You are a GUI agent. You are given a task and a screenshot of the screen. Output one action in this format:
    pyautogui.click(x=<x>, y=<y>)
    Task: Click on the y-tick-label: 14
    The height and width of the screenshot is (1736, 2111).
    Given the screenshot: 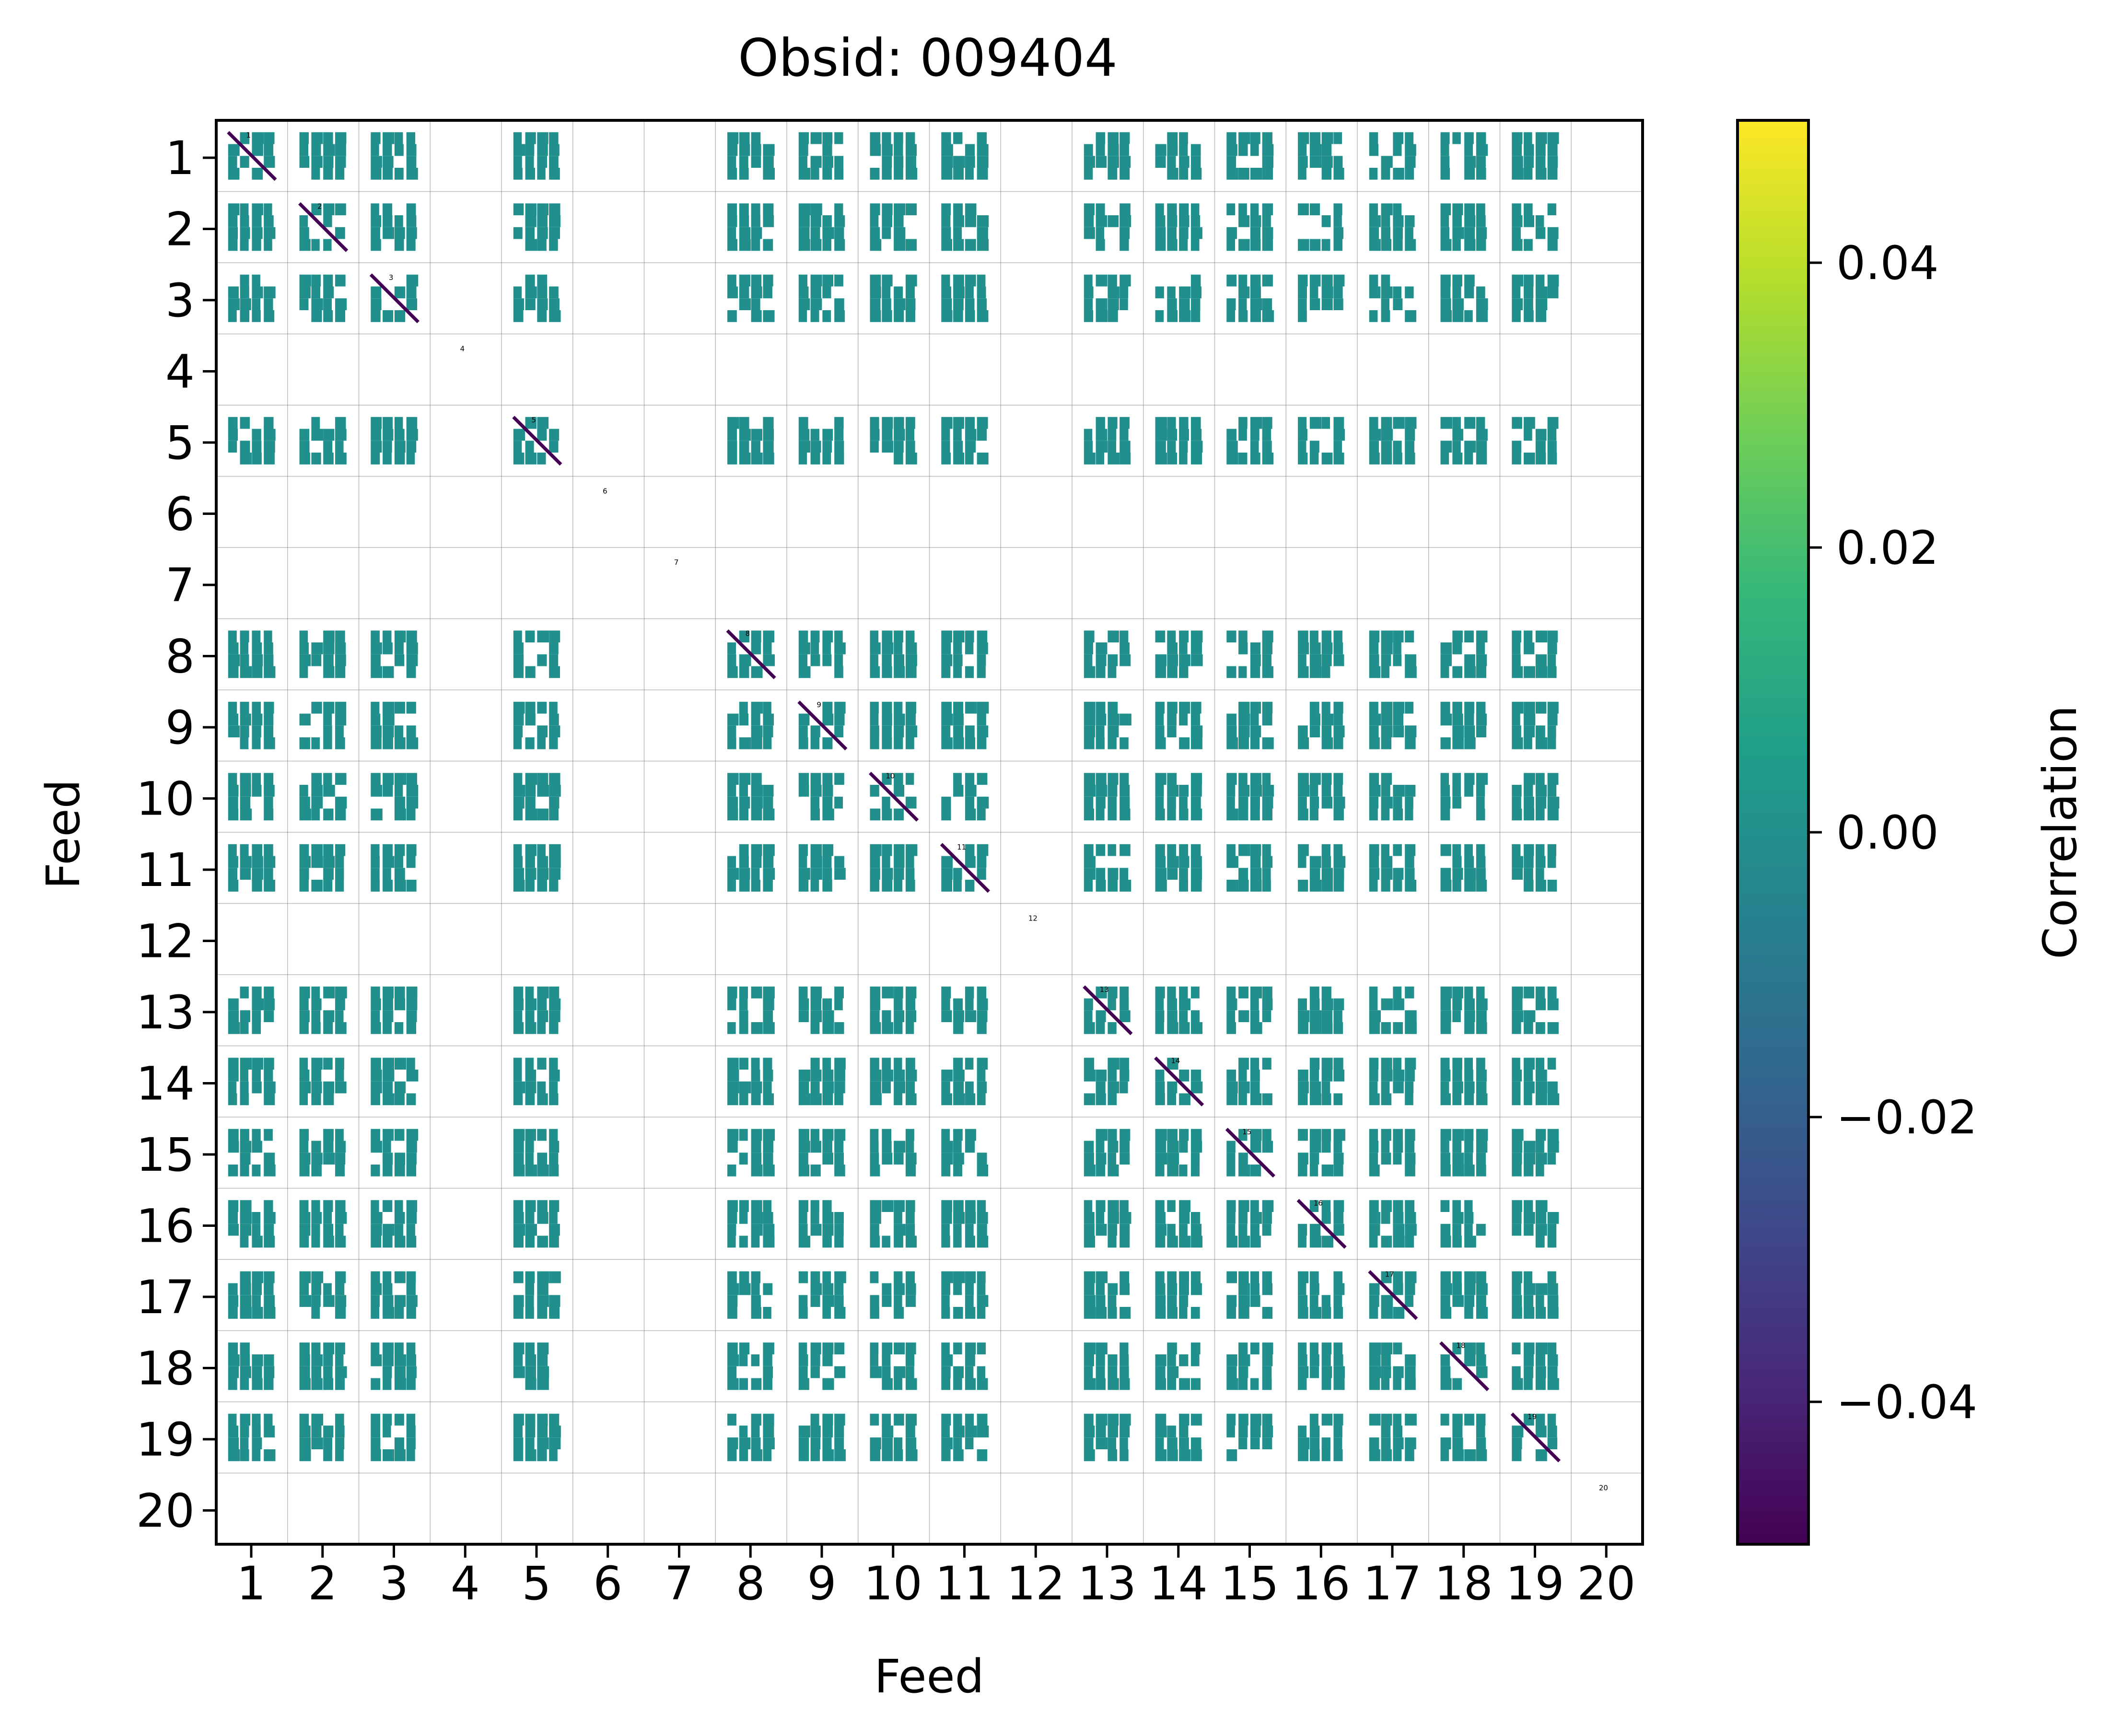 What is the action you would take?
    pyautogui.click(x=165, y=1084)
    